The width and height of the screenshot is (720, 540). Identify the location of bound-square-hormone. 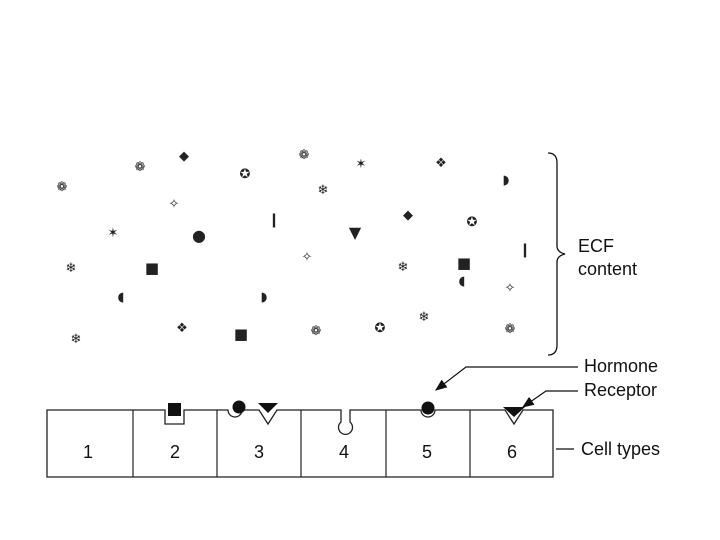
(174, 409).